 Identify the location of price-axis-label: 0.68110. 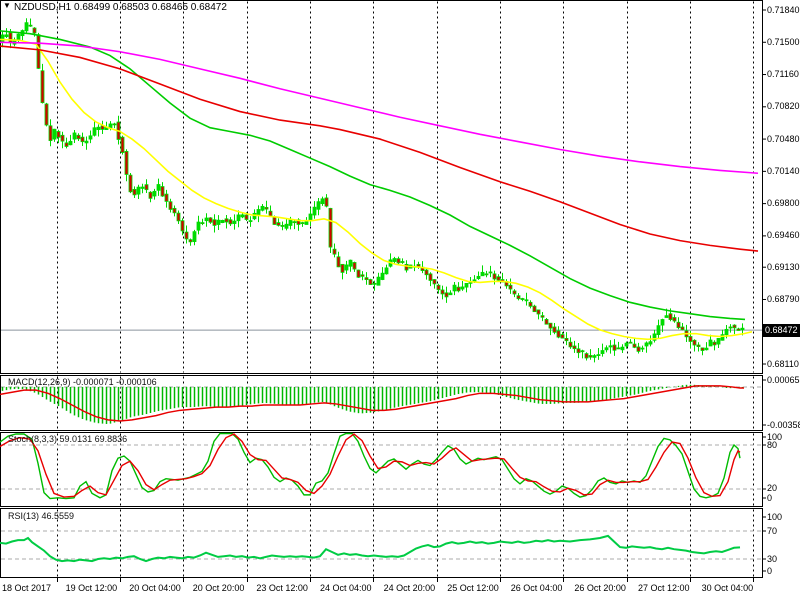
(783, 363).